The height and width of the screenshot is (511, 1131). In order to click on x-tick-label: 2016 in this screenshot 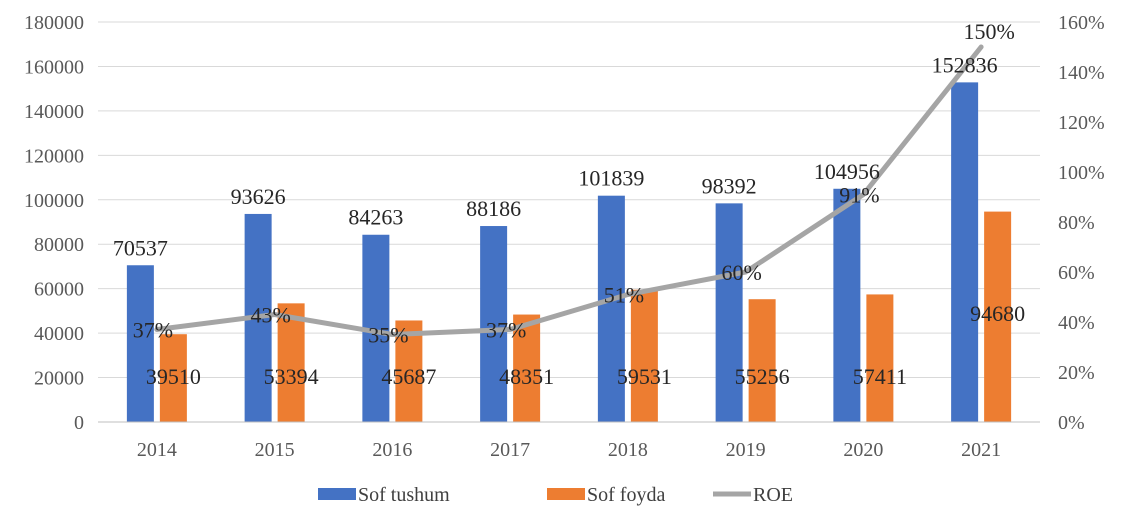, I will do `click(392, 450)`.